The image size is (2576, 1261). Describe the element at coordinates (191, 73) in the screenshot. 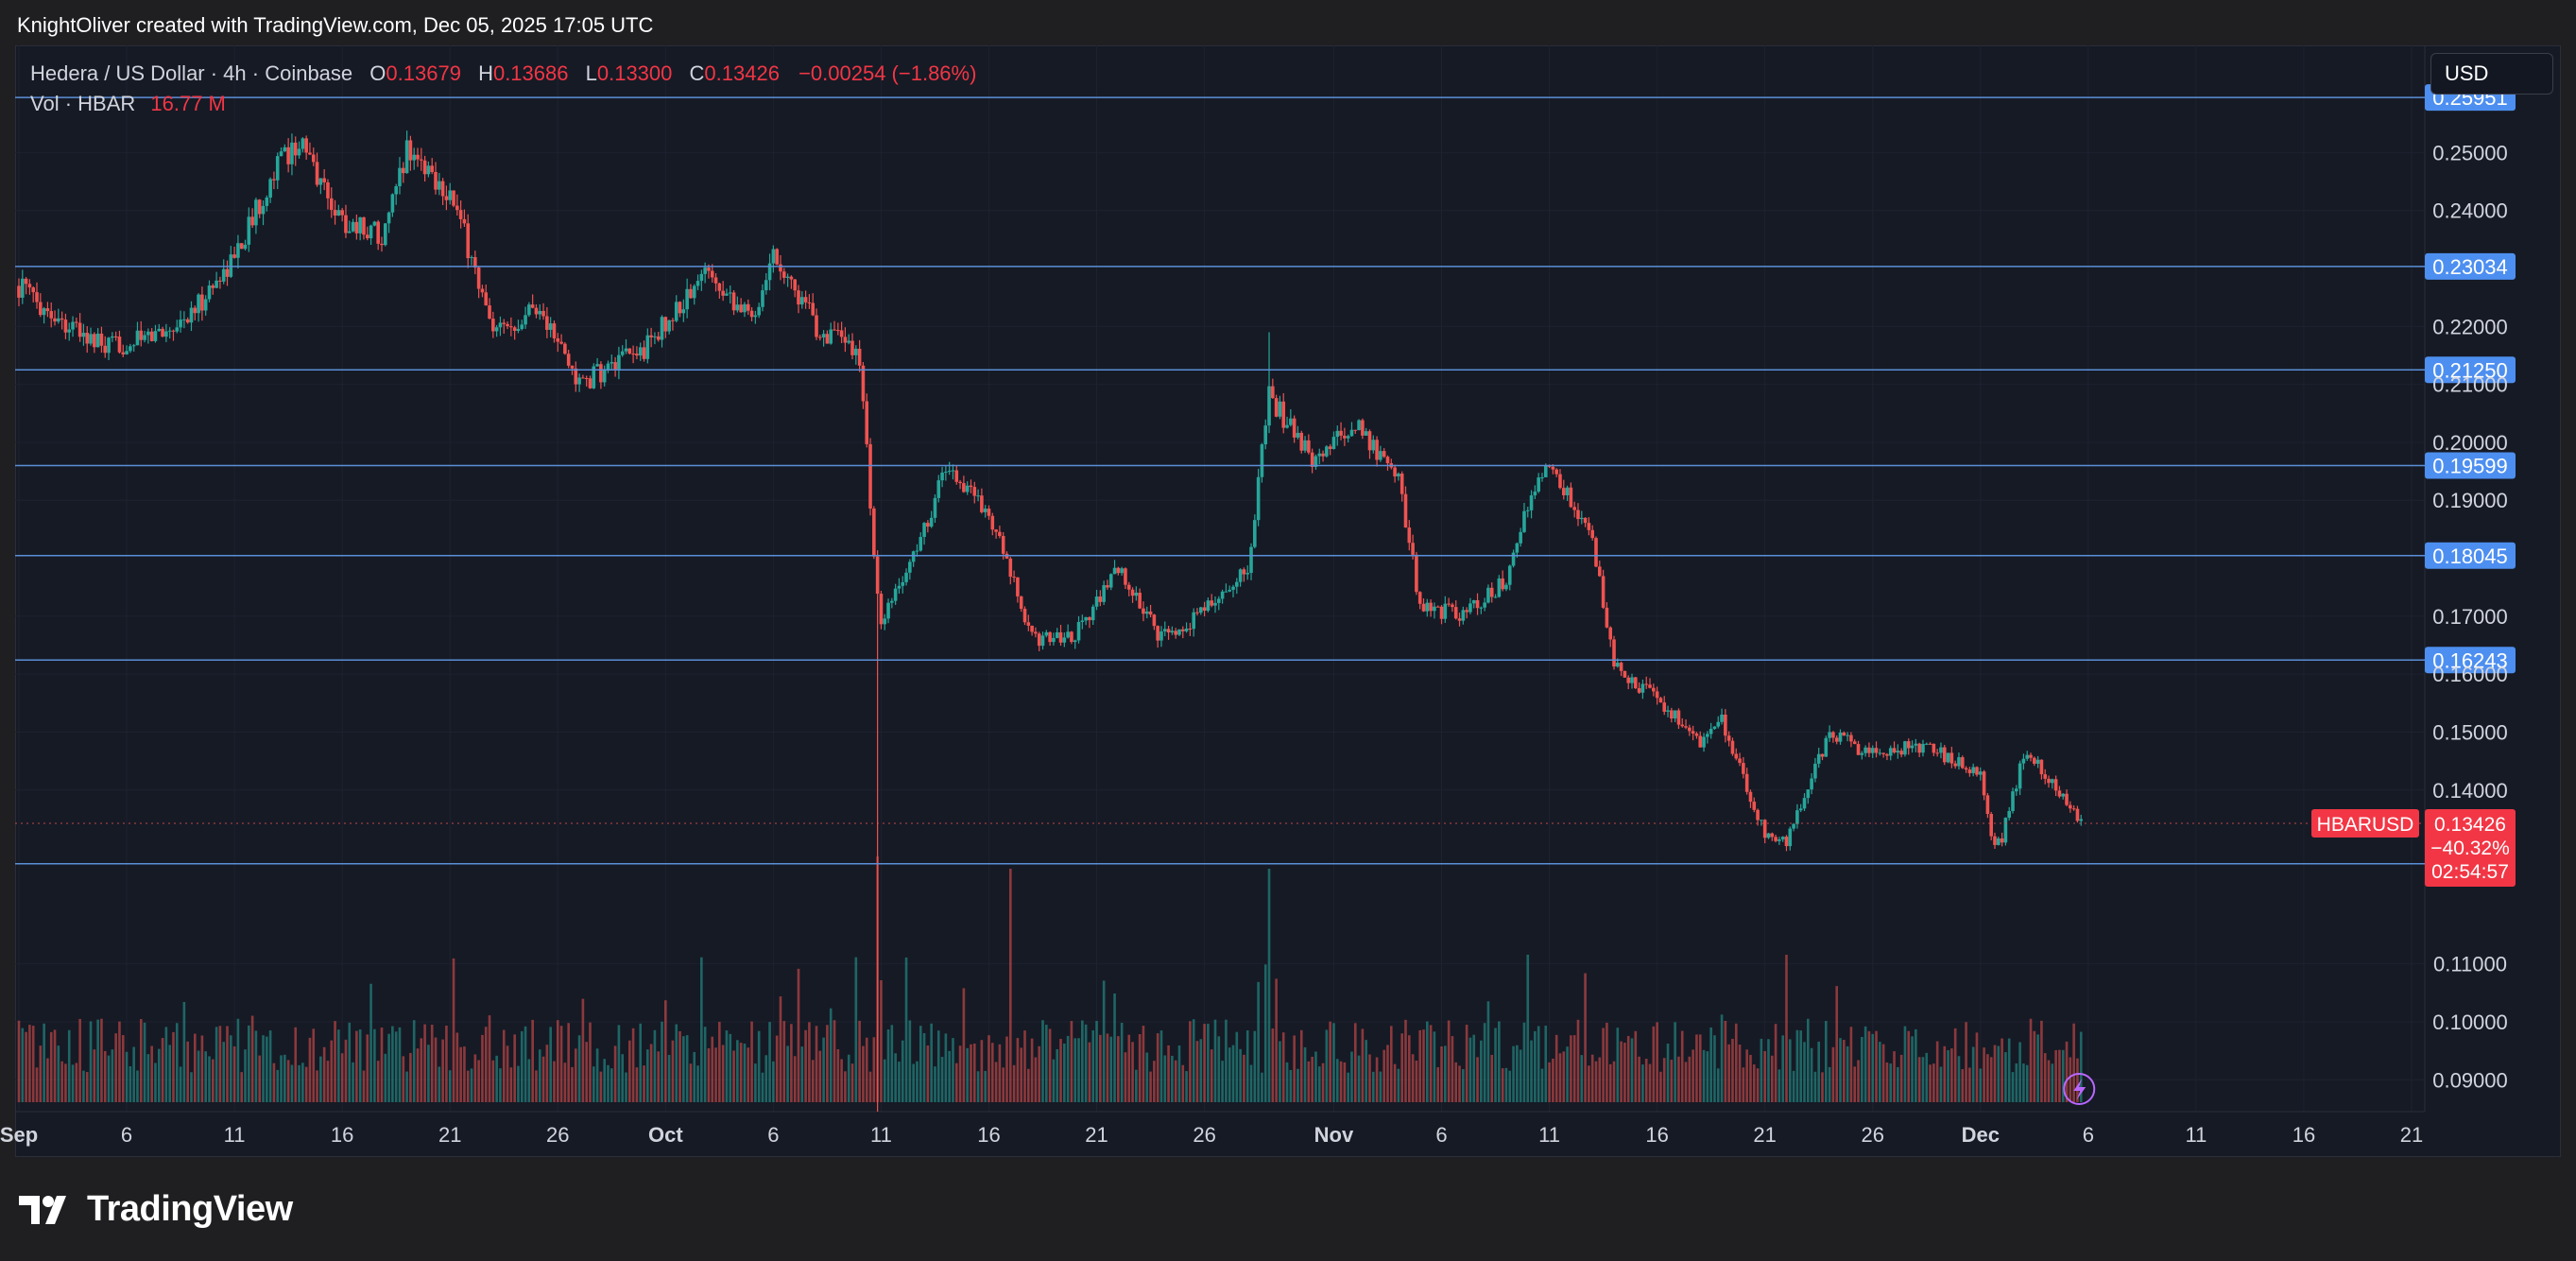

I see `symbol-name: Hedera / US Dollar · 4h · Coinbase` at that location.